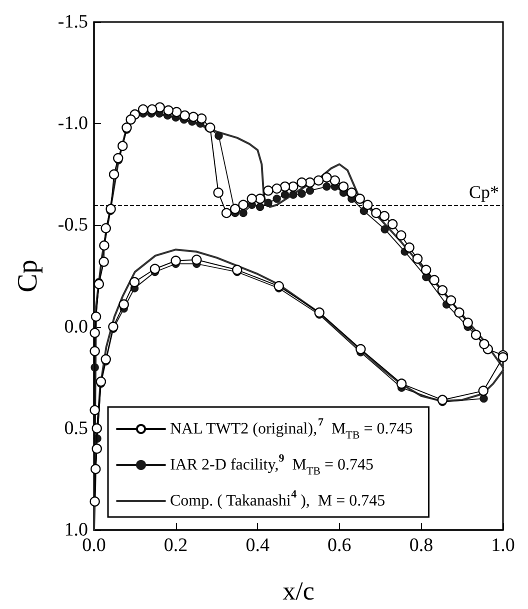 This screenshot has height=609, width=528. I want to click on ref-line-label: Cp*, so click(483, 192).